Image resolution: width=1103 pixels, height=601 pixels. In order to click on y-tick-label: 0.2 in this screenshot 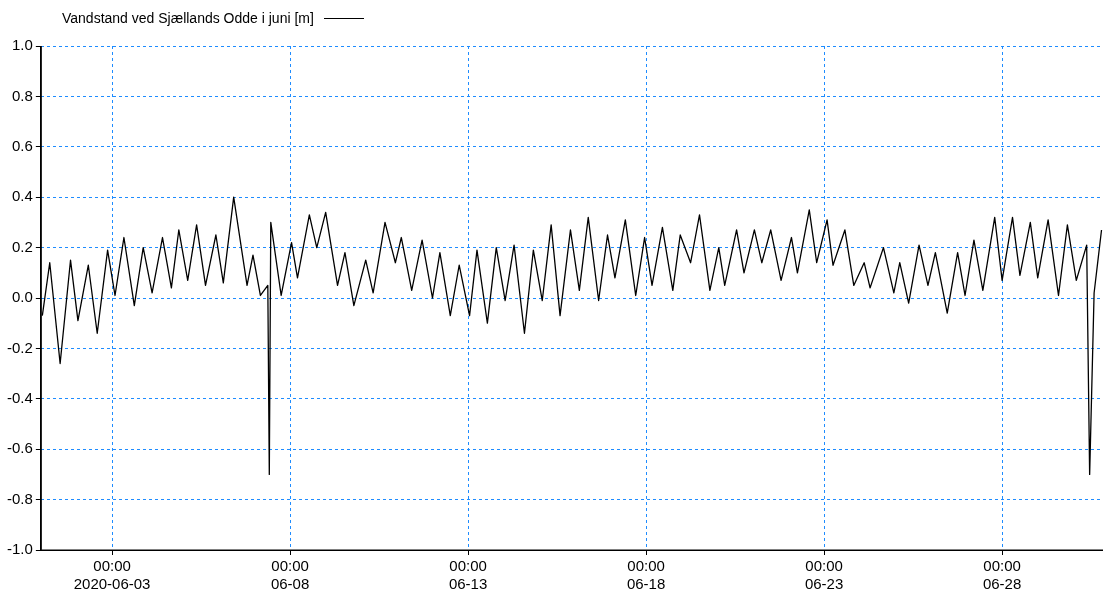, I will do `click(22, 246)`.